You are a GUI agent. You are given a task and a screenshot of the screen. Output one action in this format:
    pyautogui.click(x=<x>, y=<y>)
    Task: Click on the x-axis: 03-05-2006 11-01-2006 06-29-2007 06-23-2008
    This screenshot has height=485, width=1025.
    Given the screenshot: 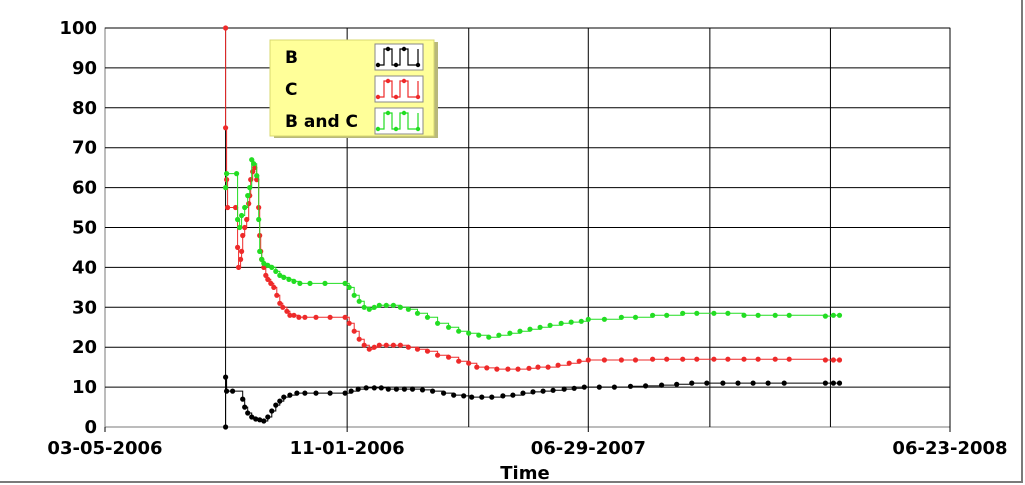 What is the action you would take?
    pyautogui.click(x=527, y=443)
    